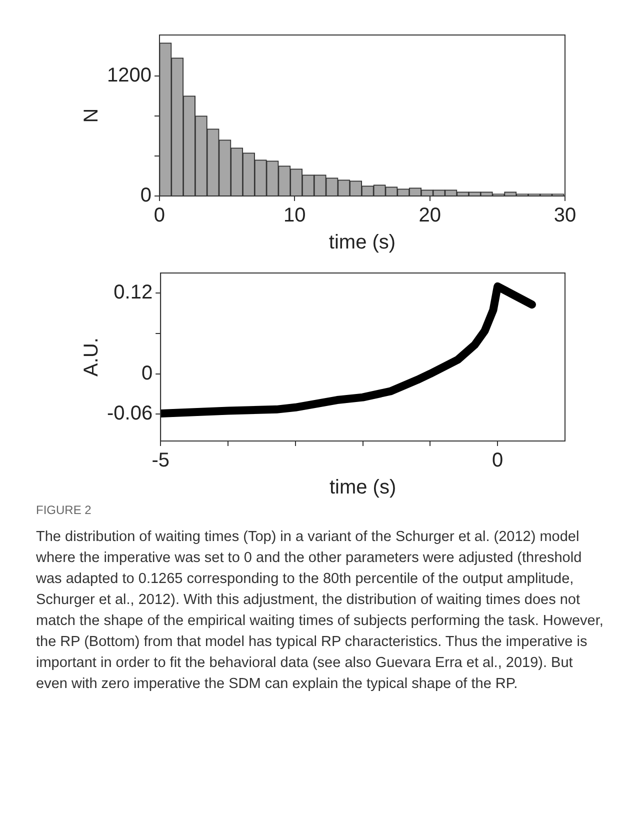 This screenshot has width=641, height=827. I want to click on y-axis-title: N, so click(91, 115).